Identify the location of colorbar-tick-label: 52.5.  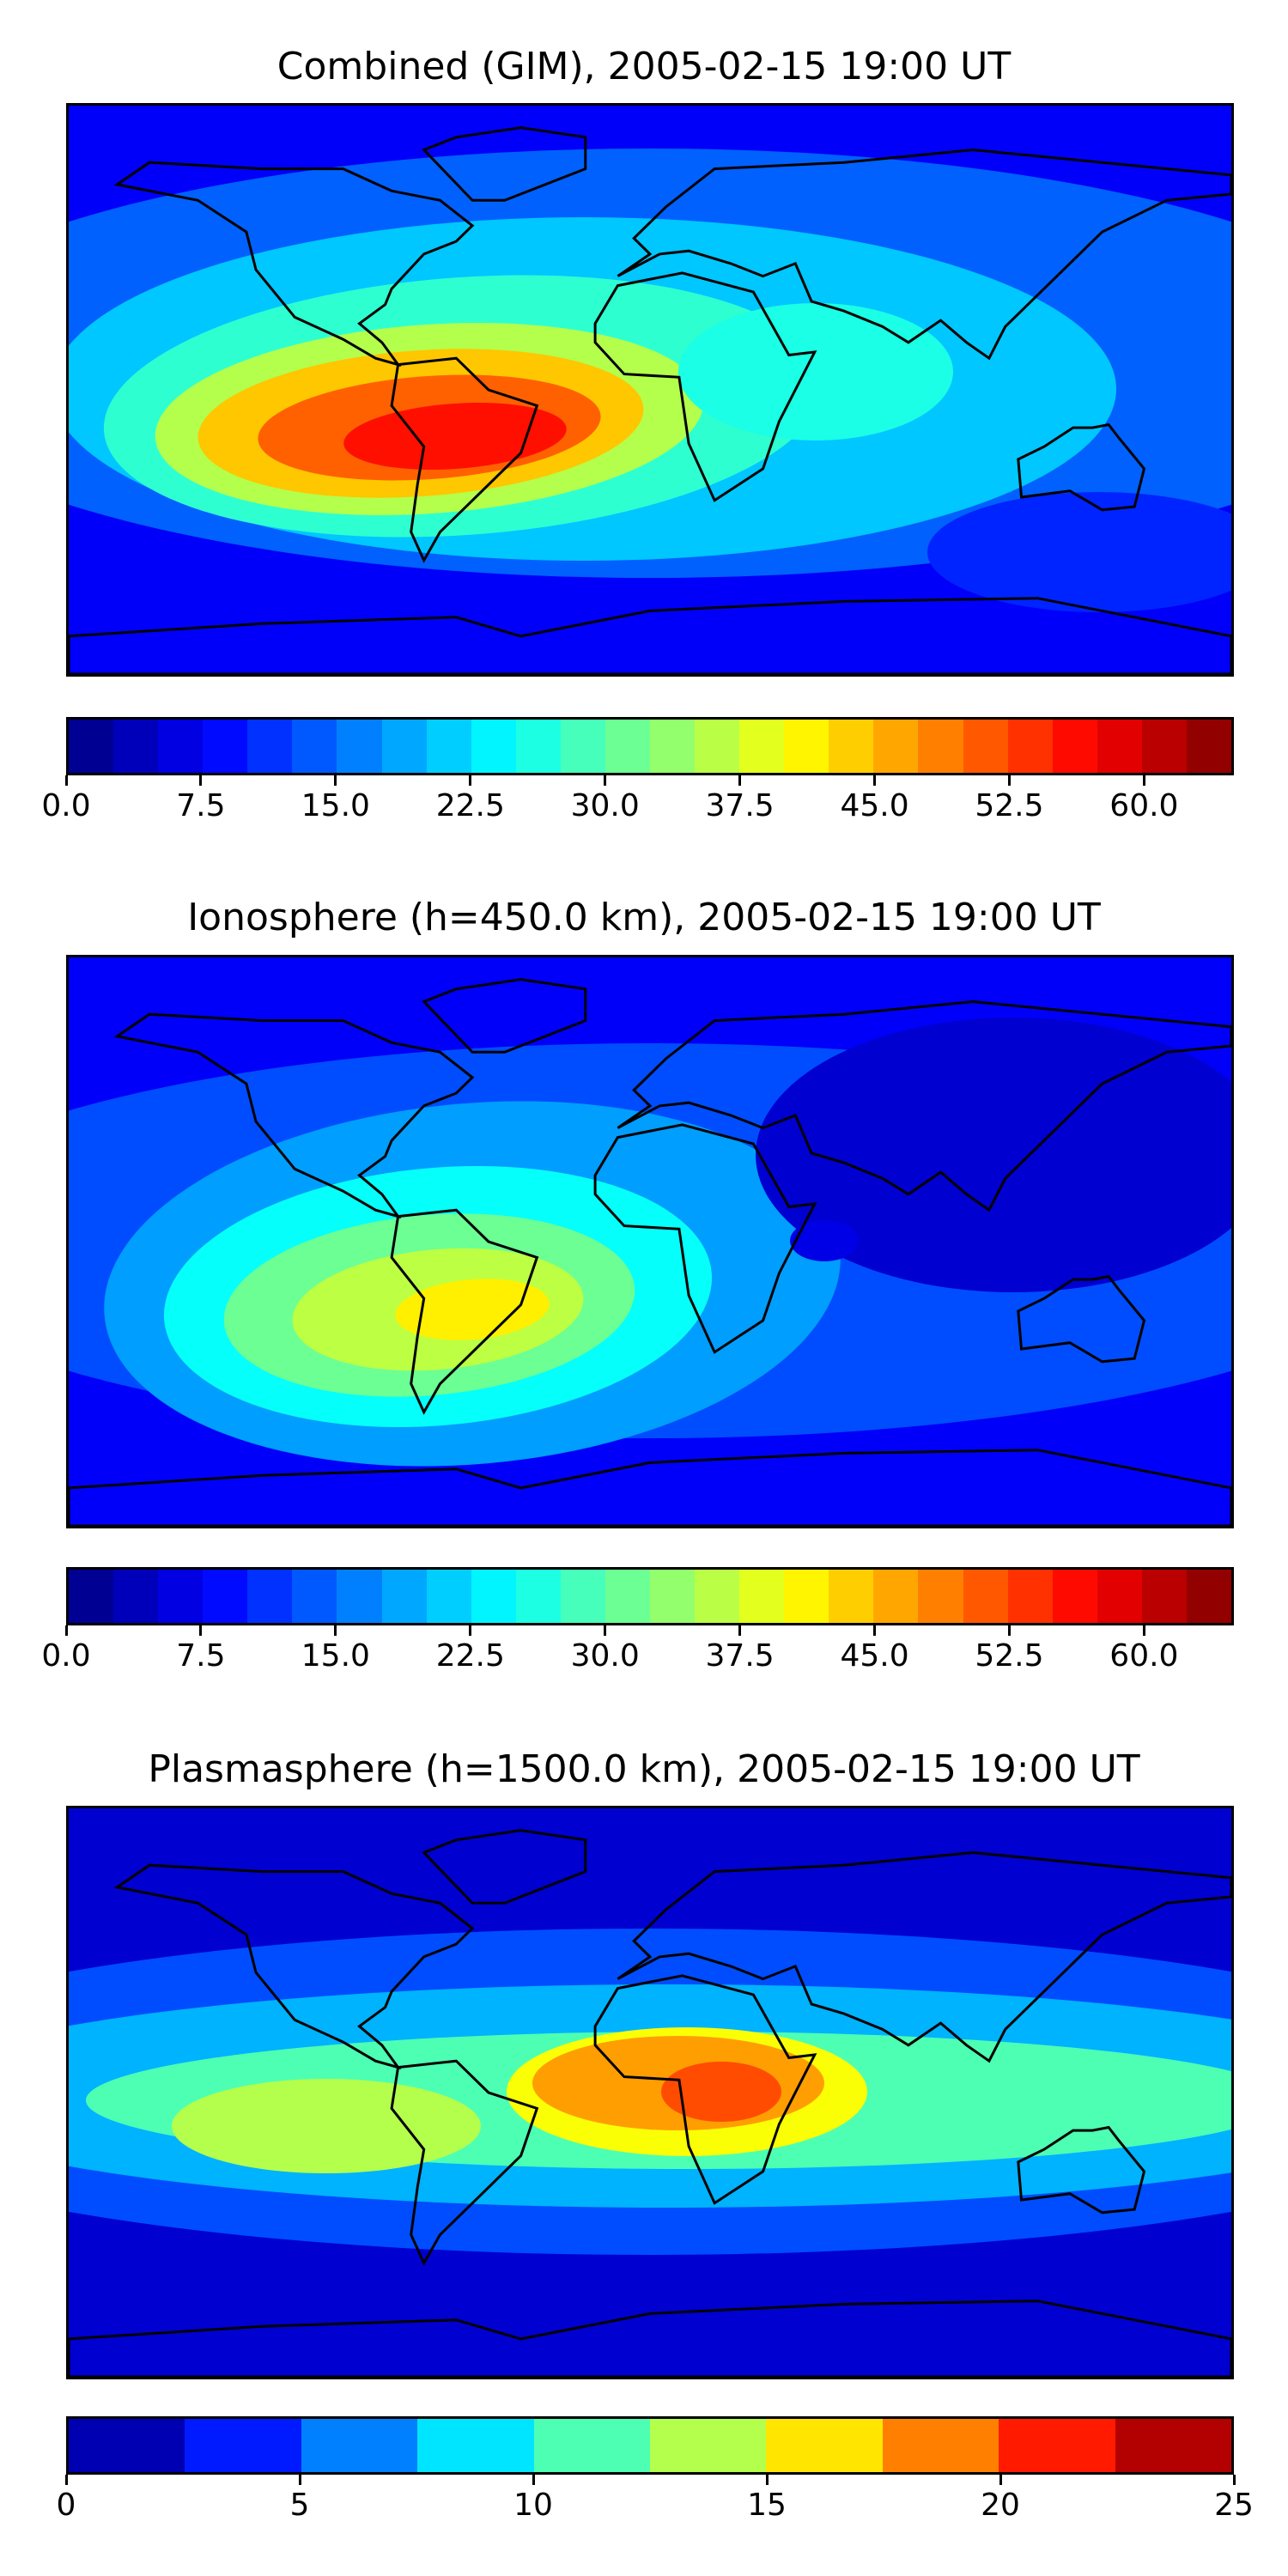
(1009, 806).